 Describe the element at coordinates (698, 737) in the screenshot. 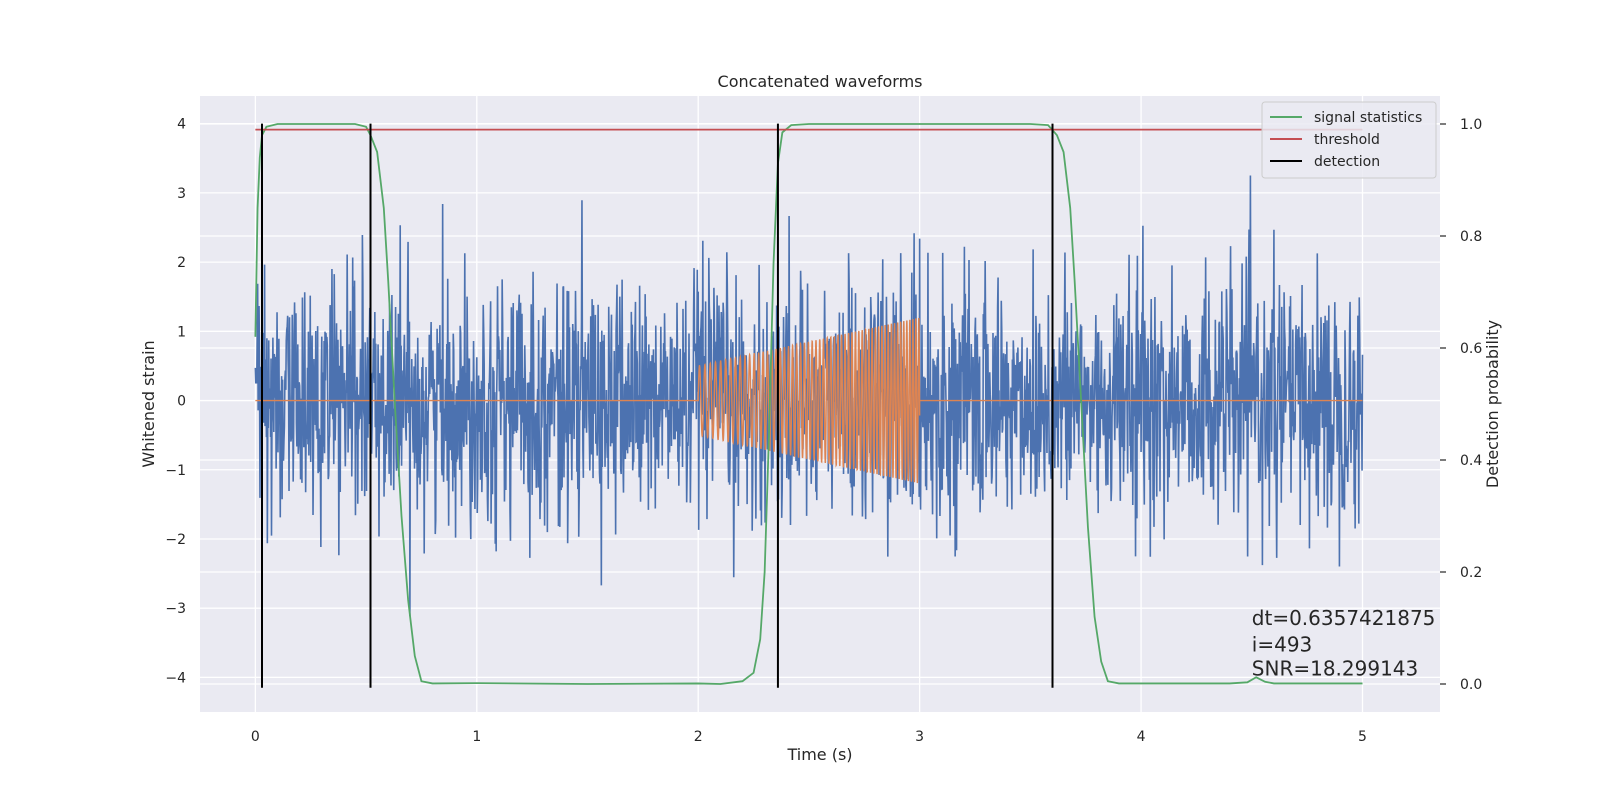

I see `x-tick-label: 2` at that location.